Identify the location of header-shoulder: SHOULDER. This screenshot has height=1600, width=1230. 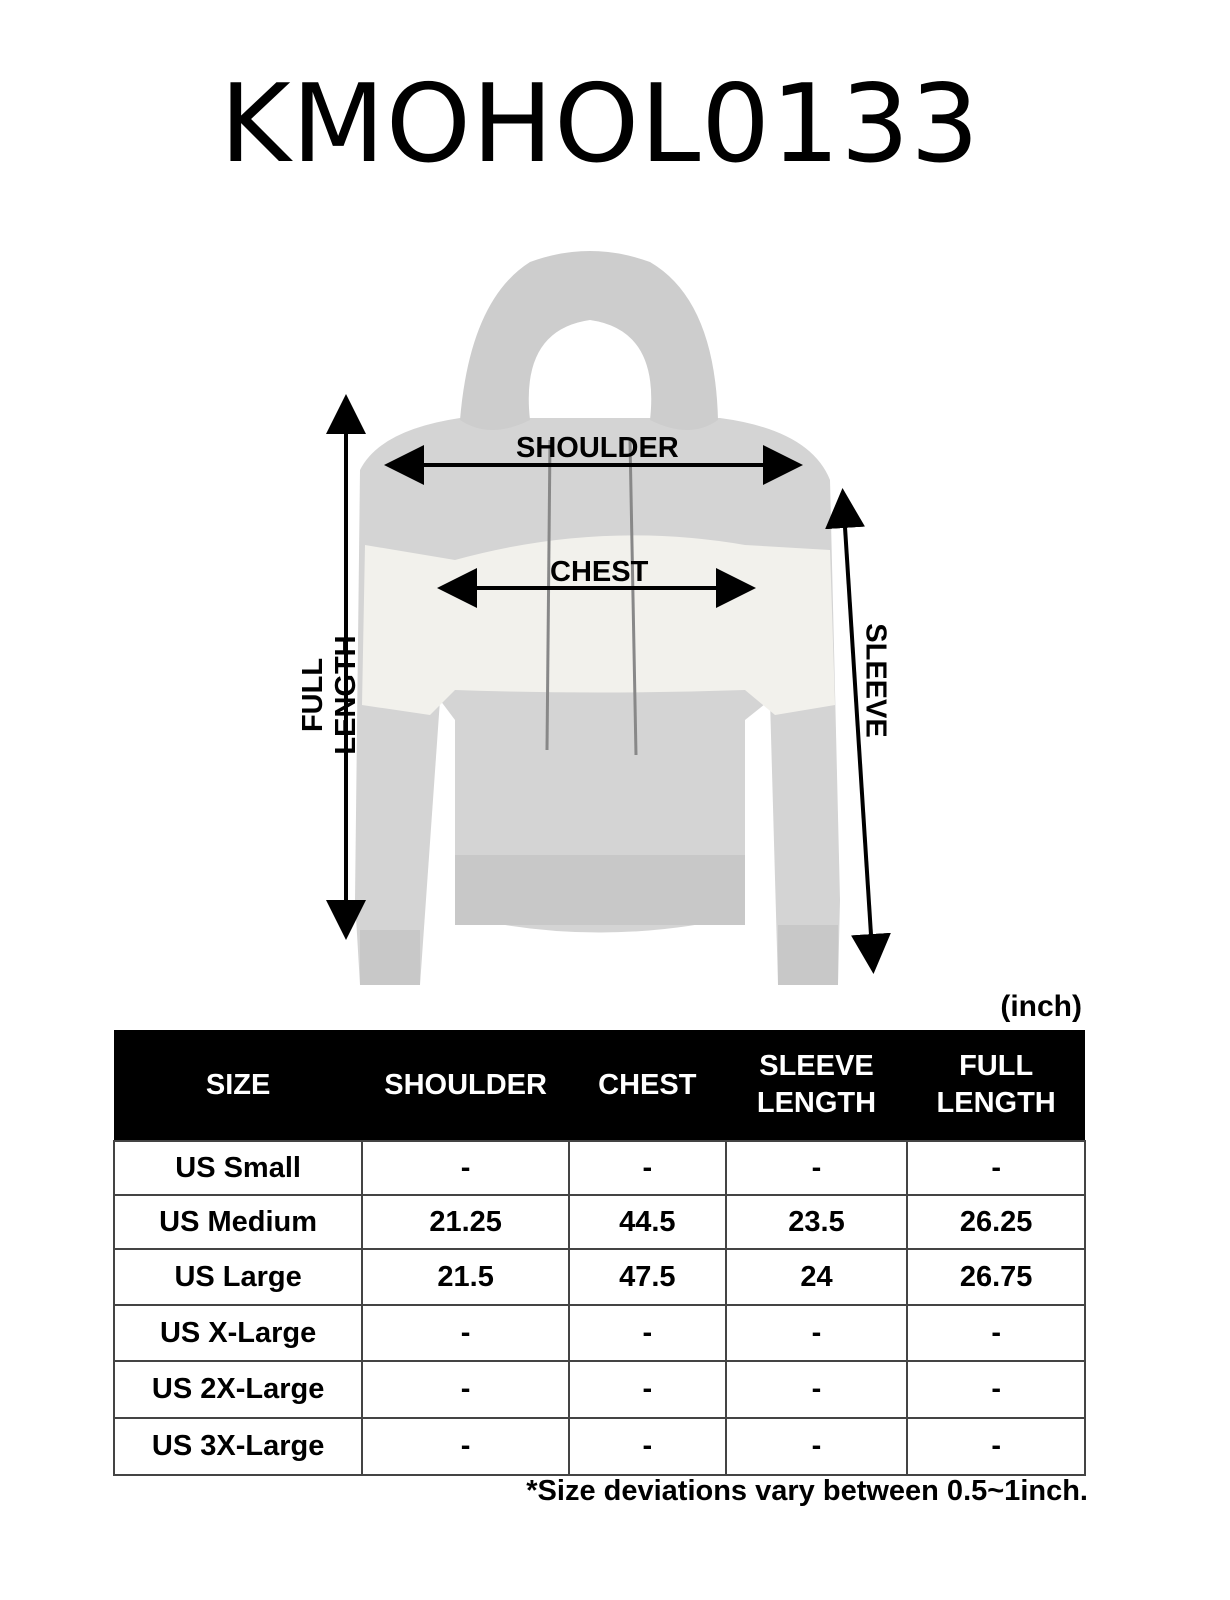
(465, 1085).